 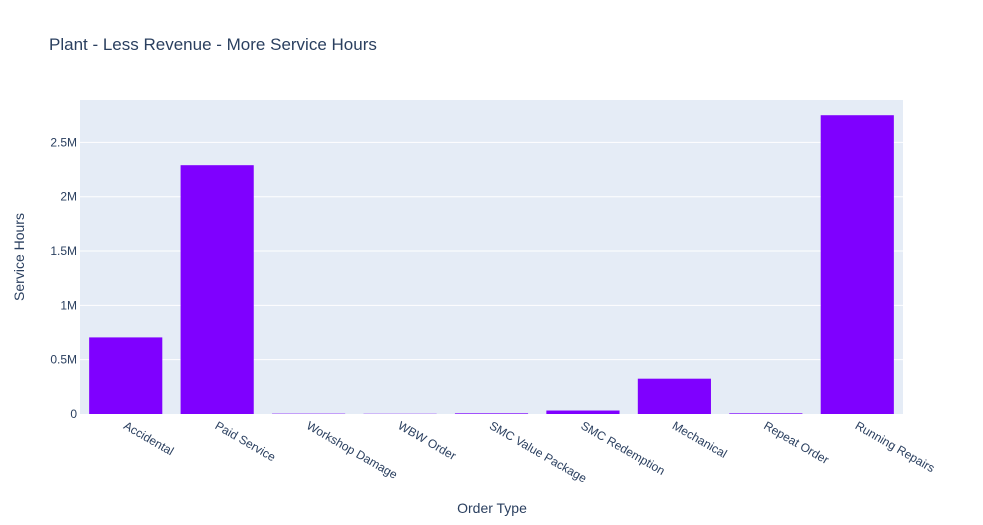 What do you see at coordinates (68, 305) in the screenshot?
I see `y-tick-label: 1M` at bounding box center [68, 305].